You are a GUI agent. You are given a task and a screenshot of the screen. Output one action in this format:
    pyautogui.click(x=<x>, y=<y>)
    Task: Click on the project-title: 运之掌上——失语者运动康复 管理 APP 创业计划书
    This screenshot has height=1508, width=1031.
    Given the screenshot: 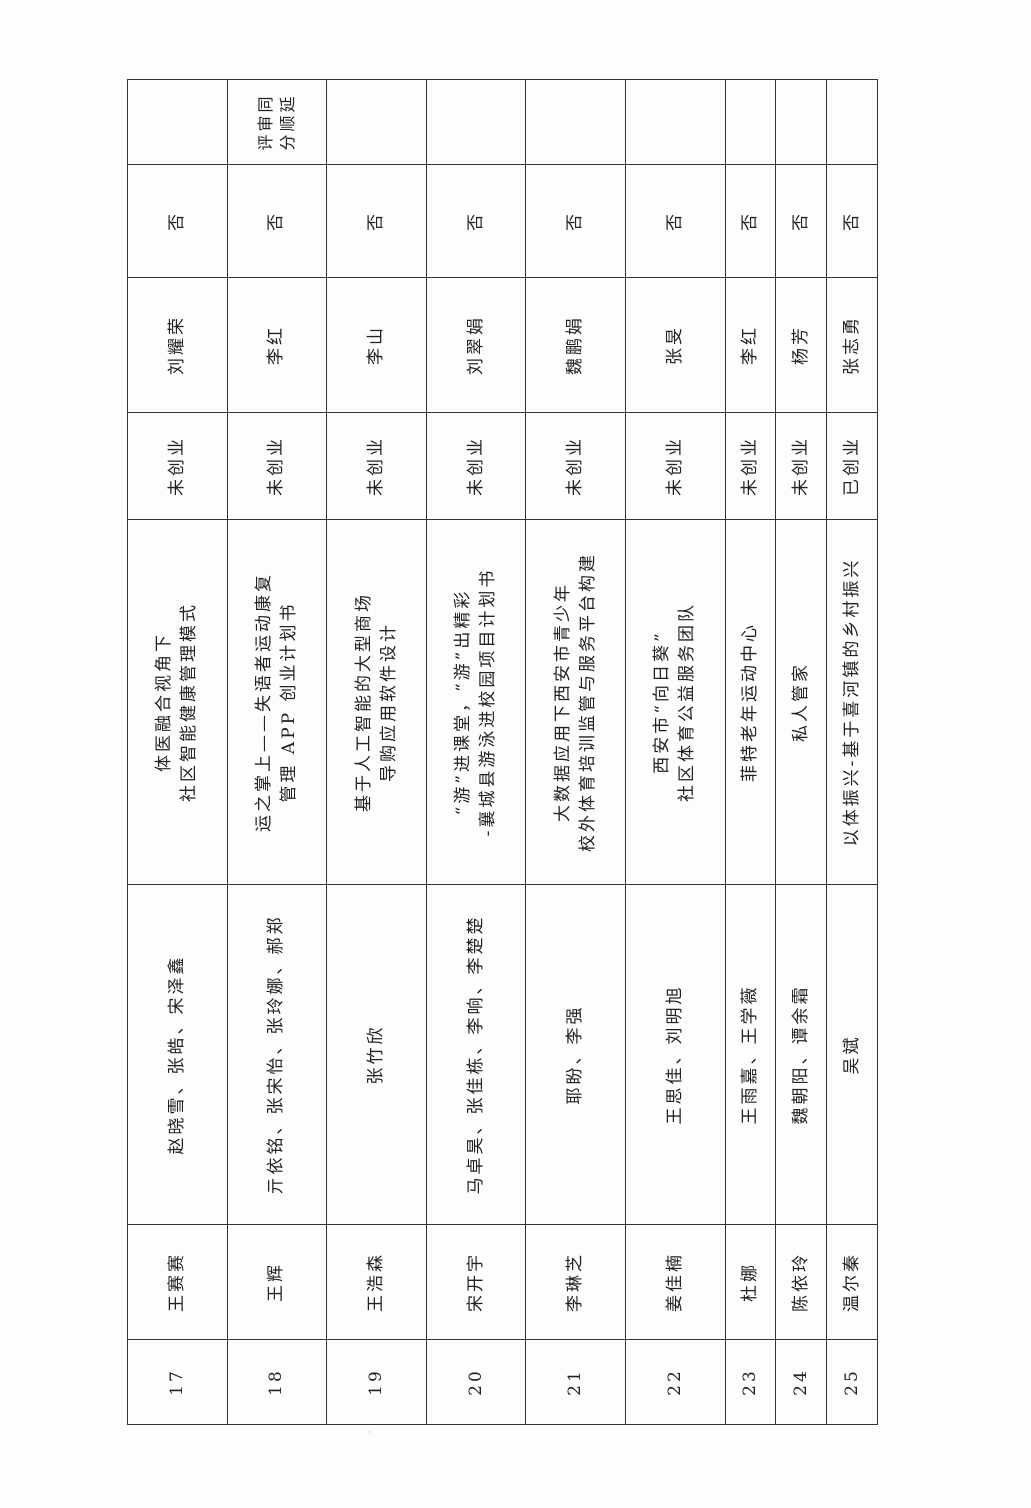 What is the action you would take?
    pyautogui.click(x=277, y=702)
    